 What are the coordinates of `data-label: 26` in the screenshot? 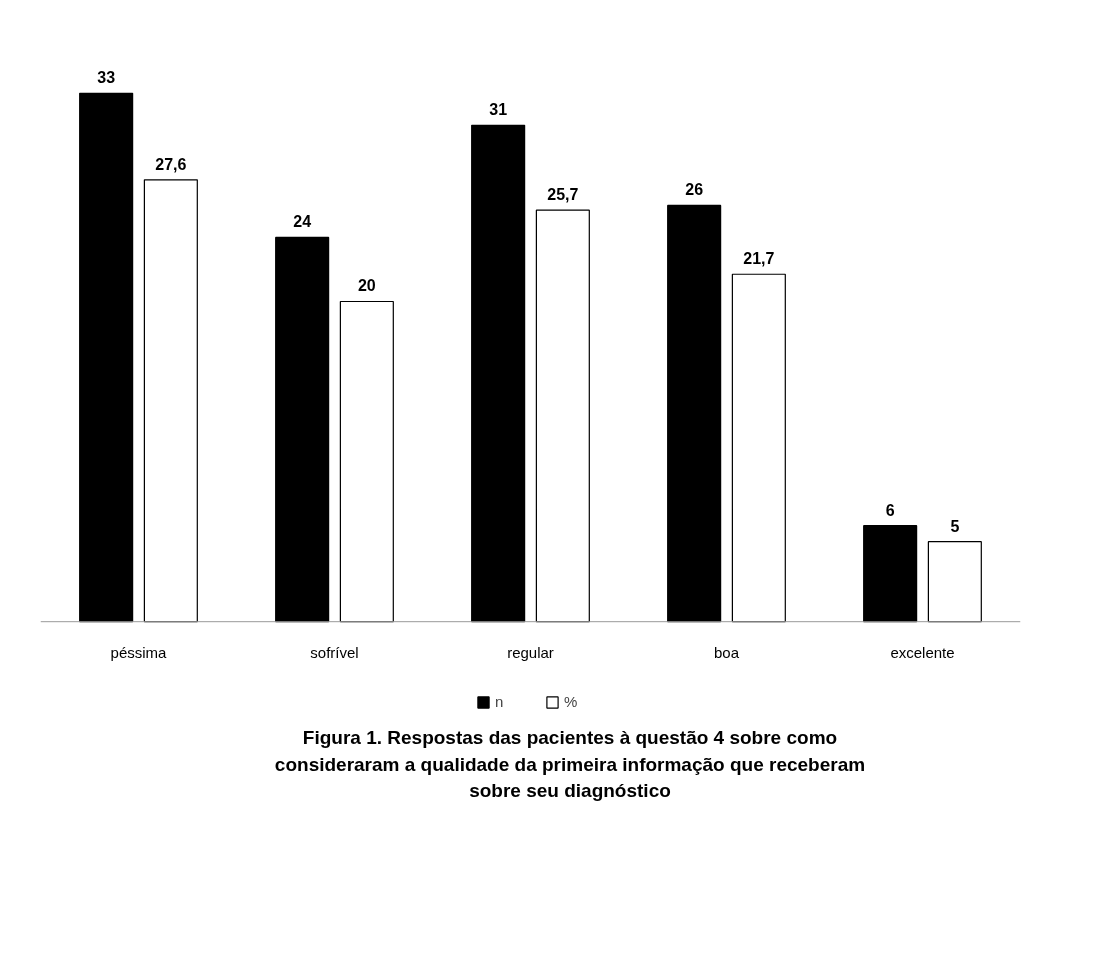 It's located at (694, 190).